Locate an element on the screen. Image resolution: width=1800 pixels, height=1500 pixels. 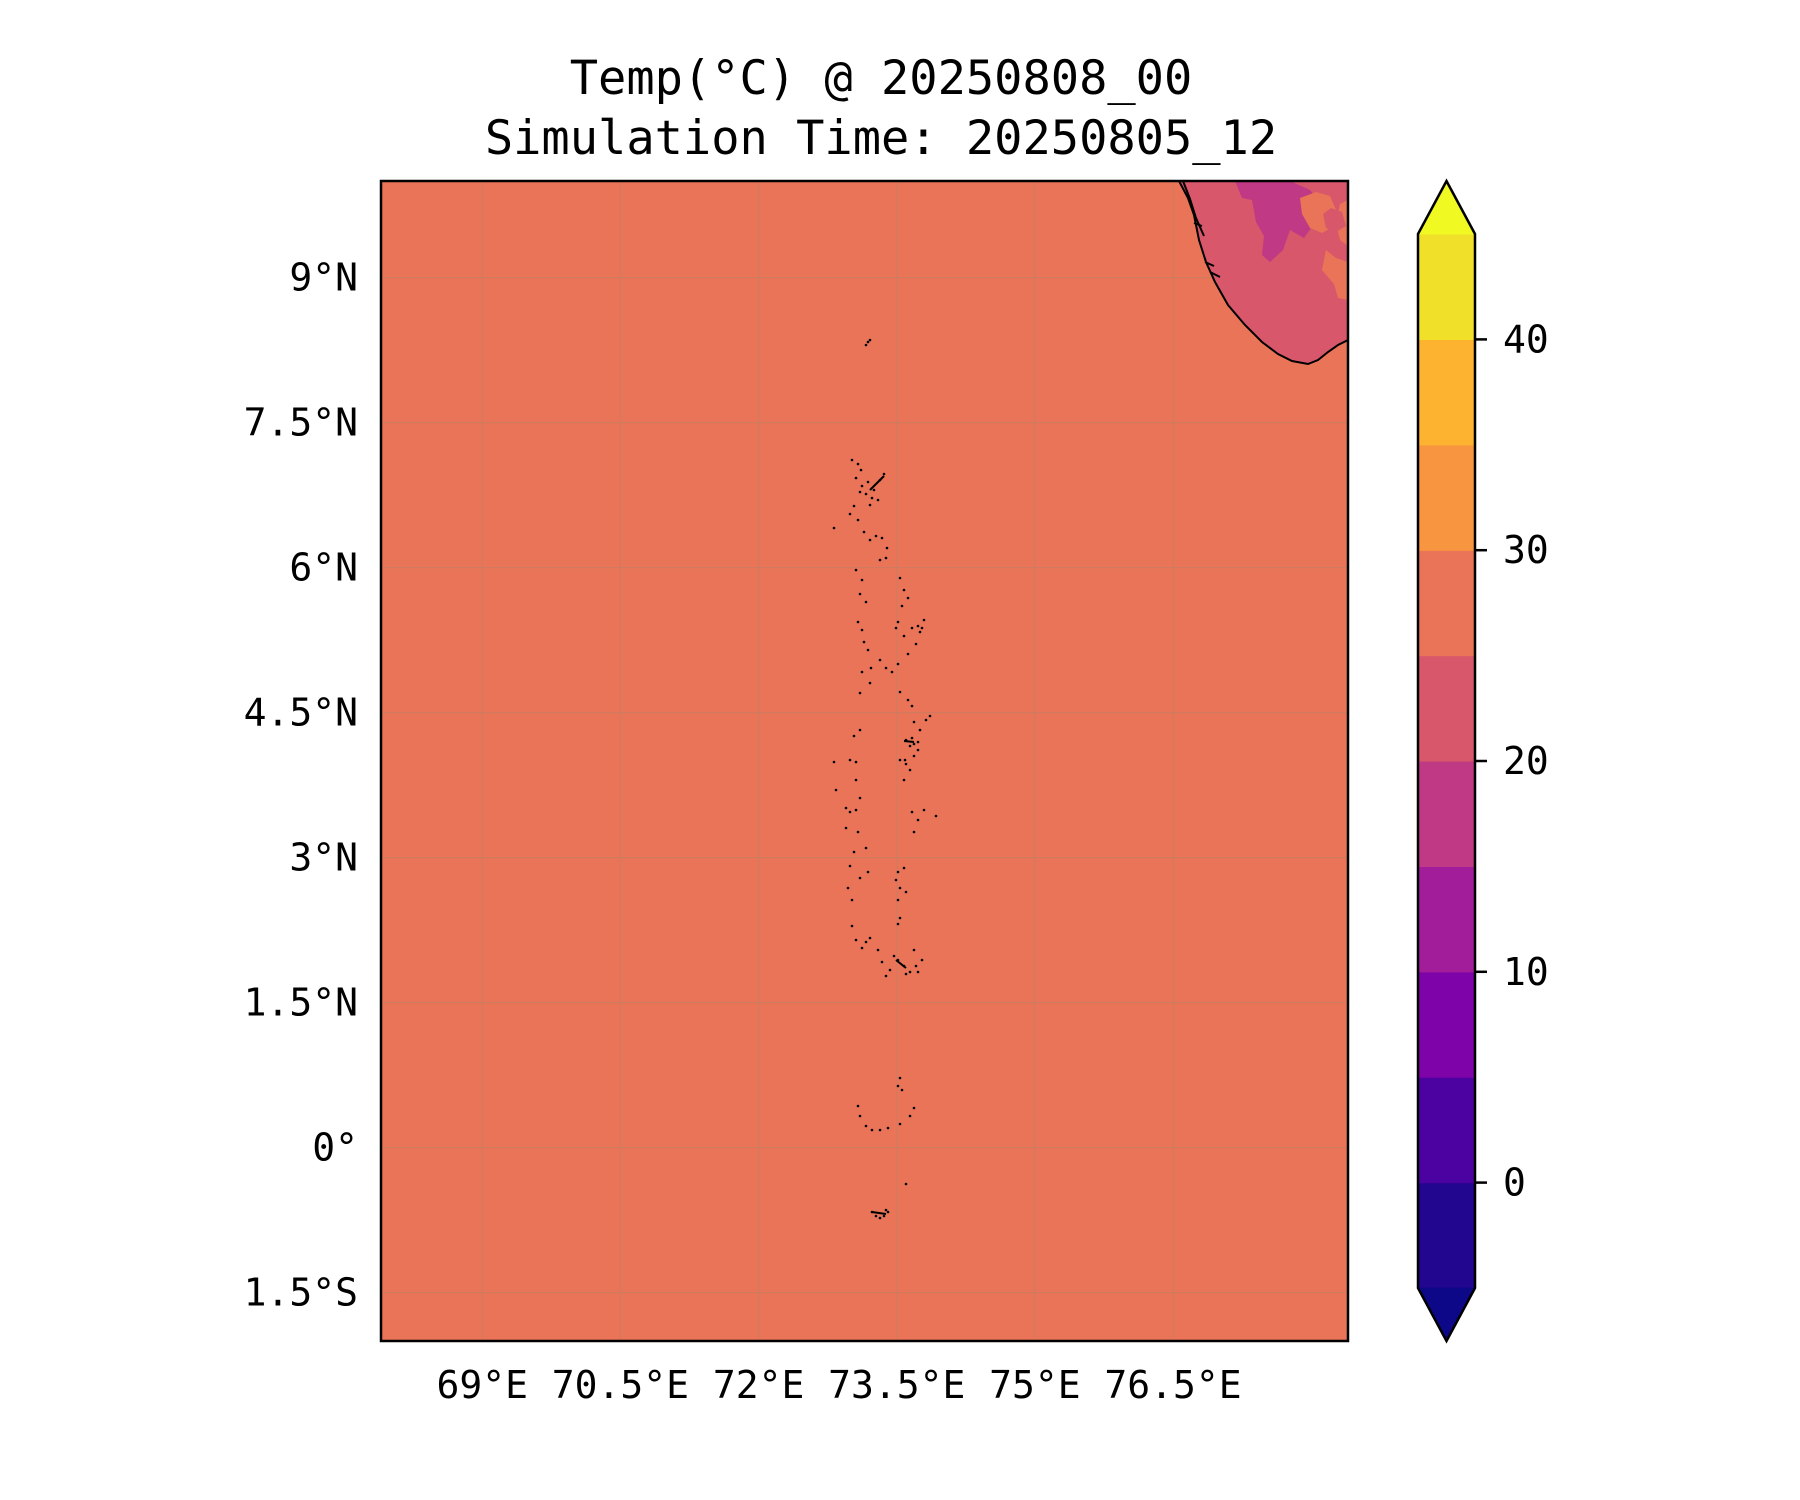
colorbar-tick-label: 10 is located at coordinates (1526, 972).